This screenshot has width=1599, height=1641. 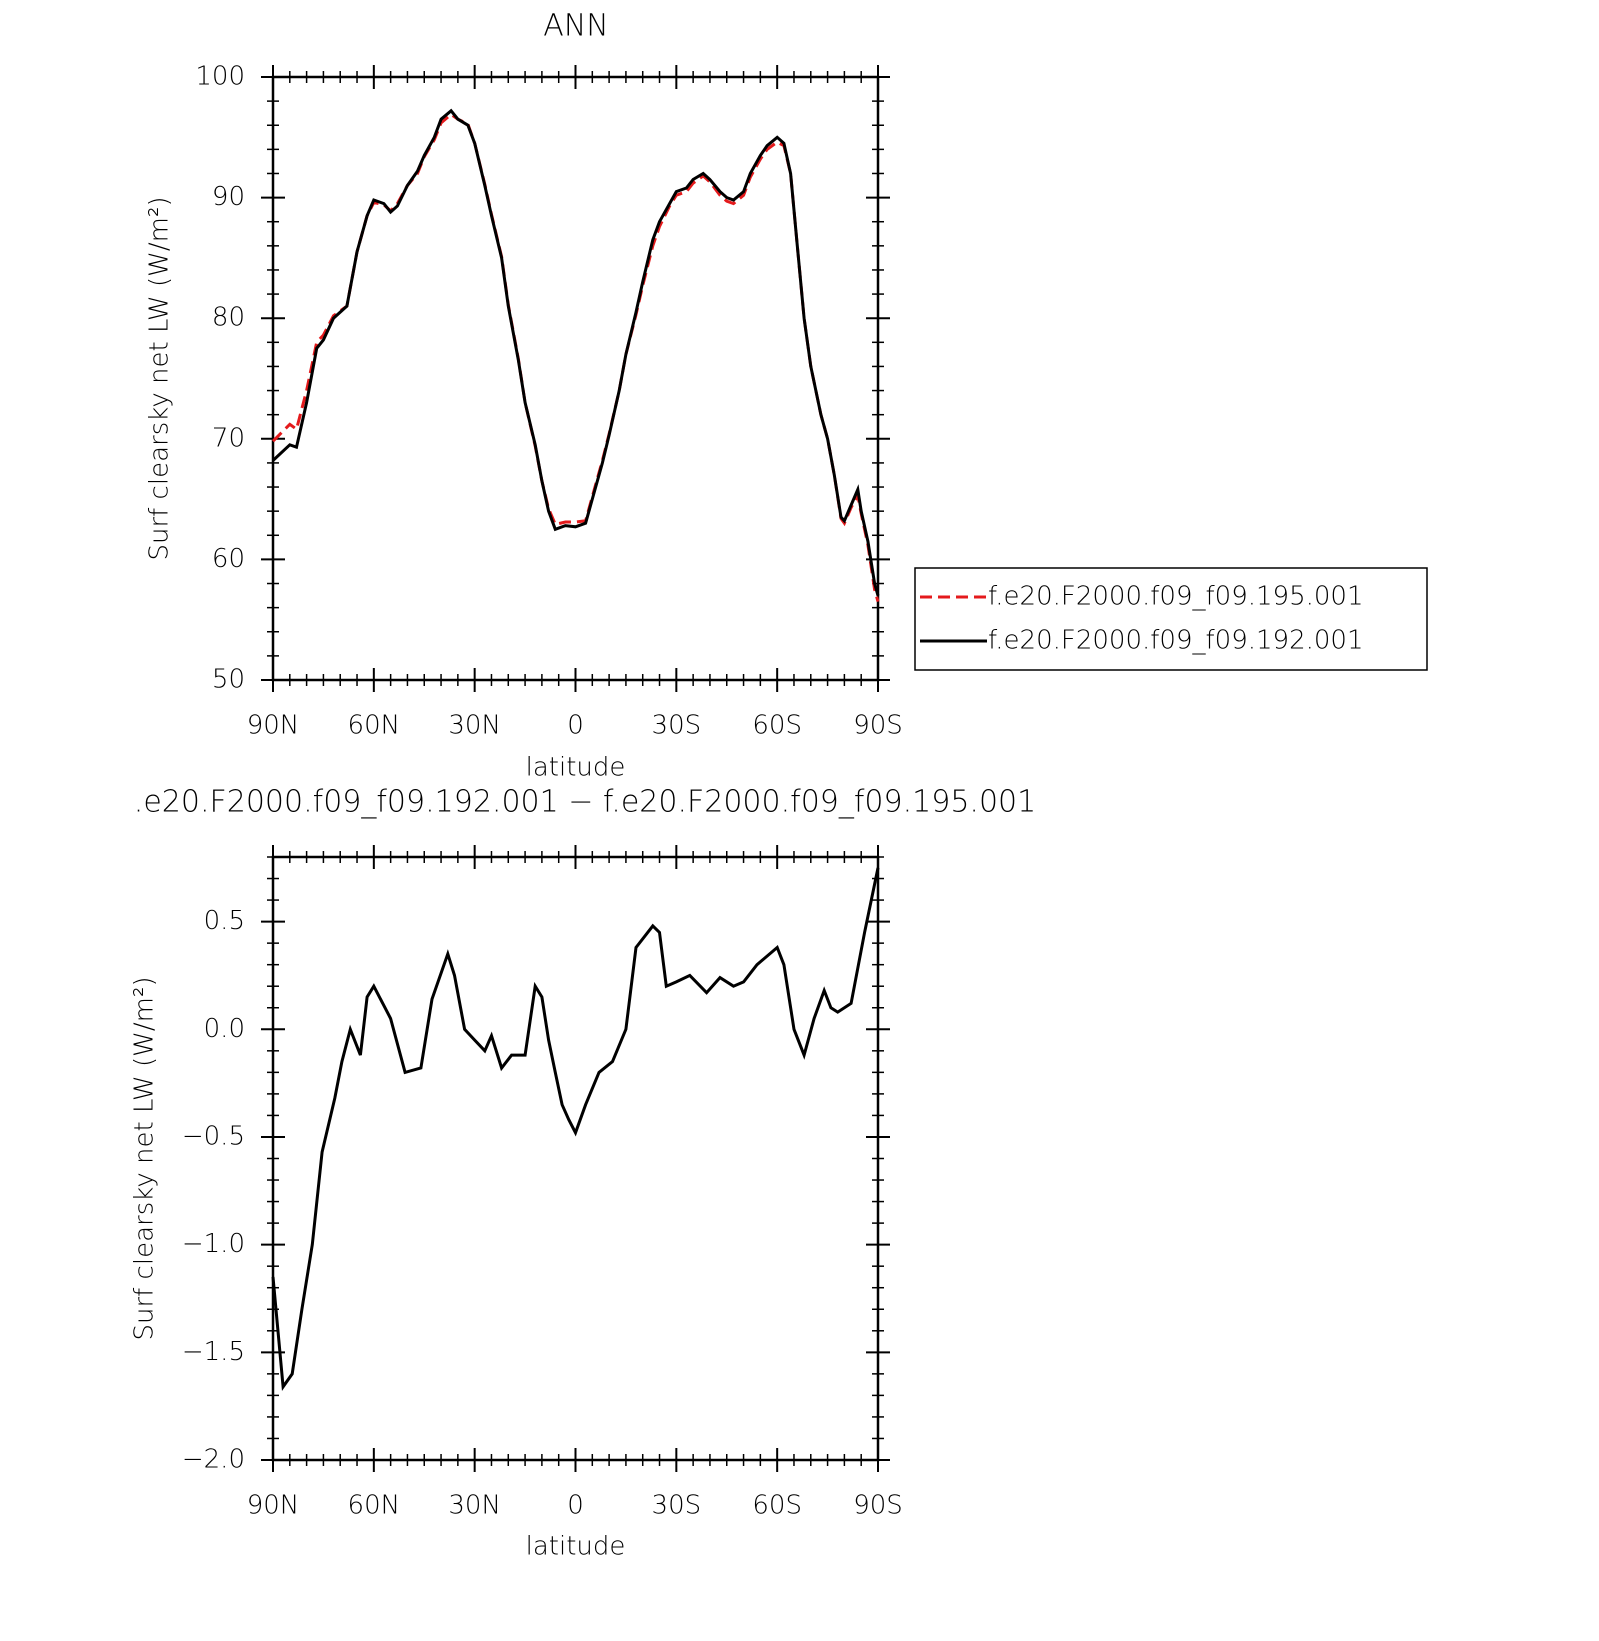 I want to click on y-tick-label: 50, so click(x=228, y=680).